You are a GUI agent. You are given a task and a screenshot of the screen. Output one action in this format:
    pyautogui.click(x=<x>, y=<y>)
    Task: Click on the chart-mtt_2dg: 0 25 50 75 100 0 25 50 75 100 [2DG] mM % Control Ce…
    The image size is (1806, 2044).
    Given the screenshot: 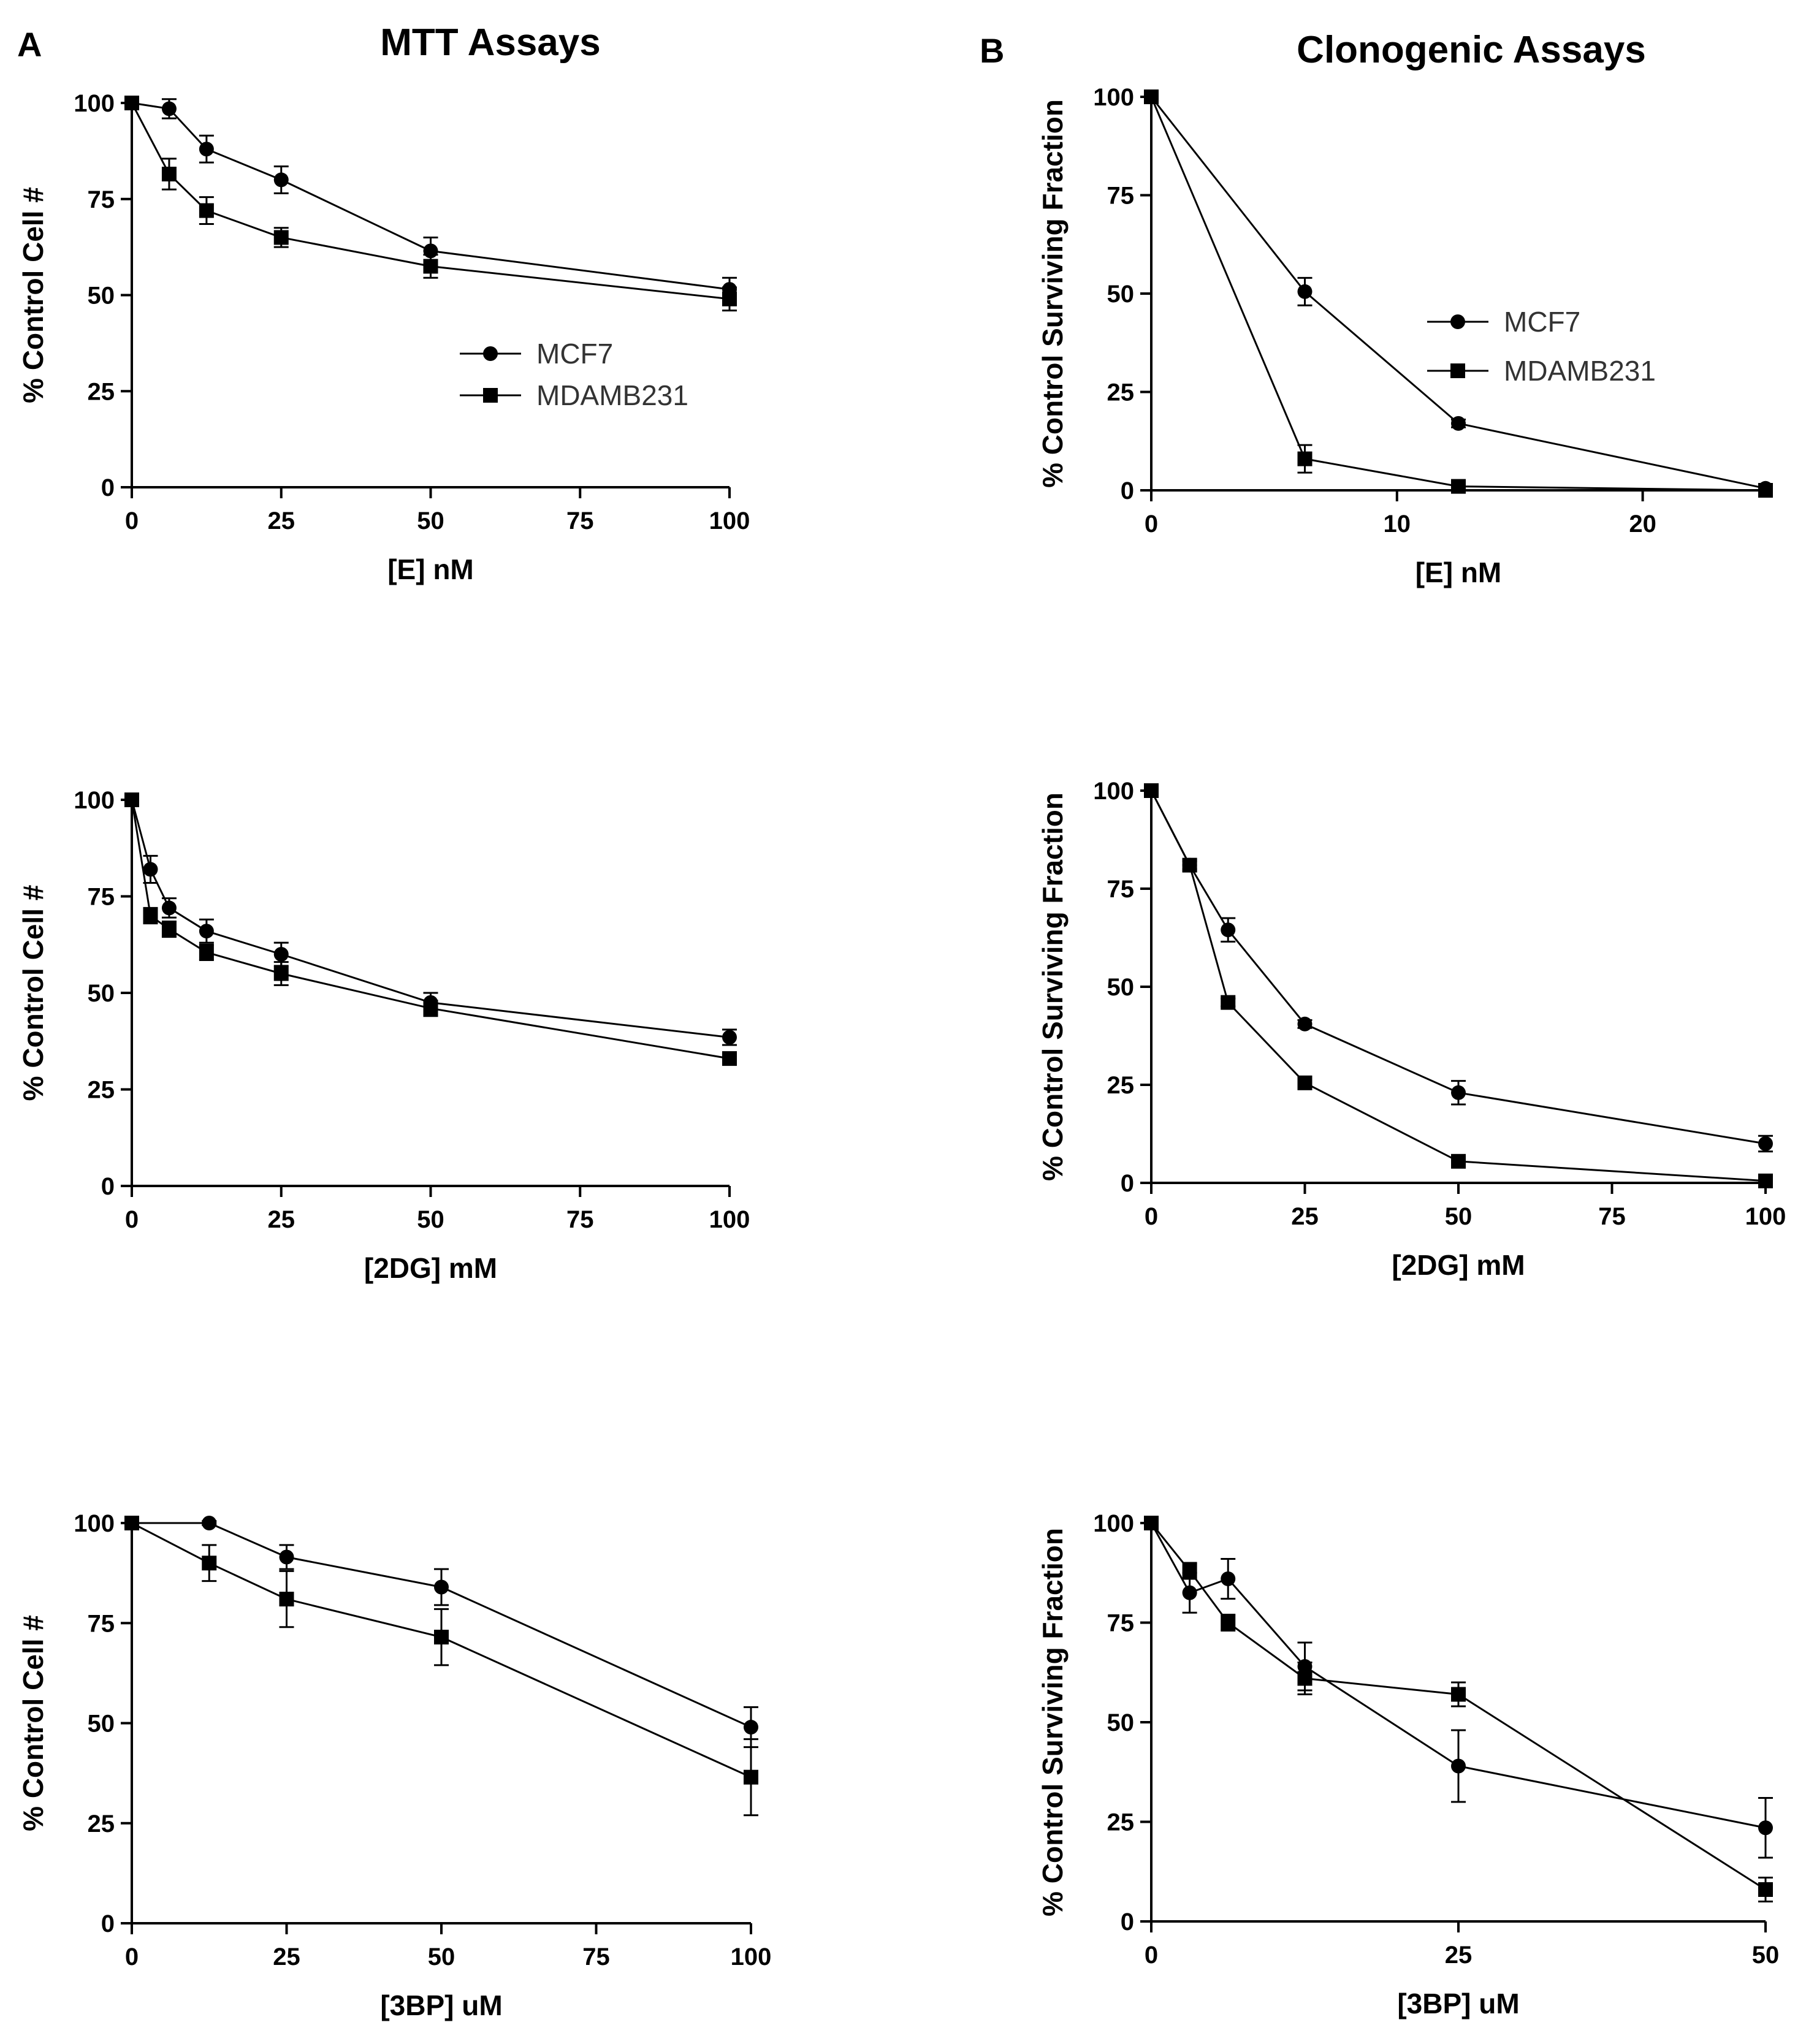 What is the action you would take?
    pyautogui.click(x=383, y=1035)
    